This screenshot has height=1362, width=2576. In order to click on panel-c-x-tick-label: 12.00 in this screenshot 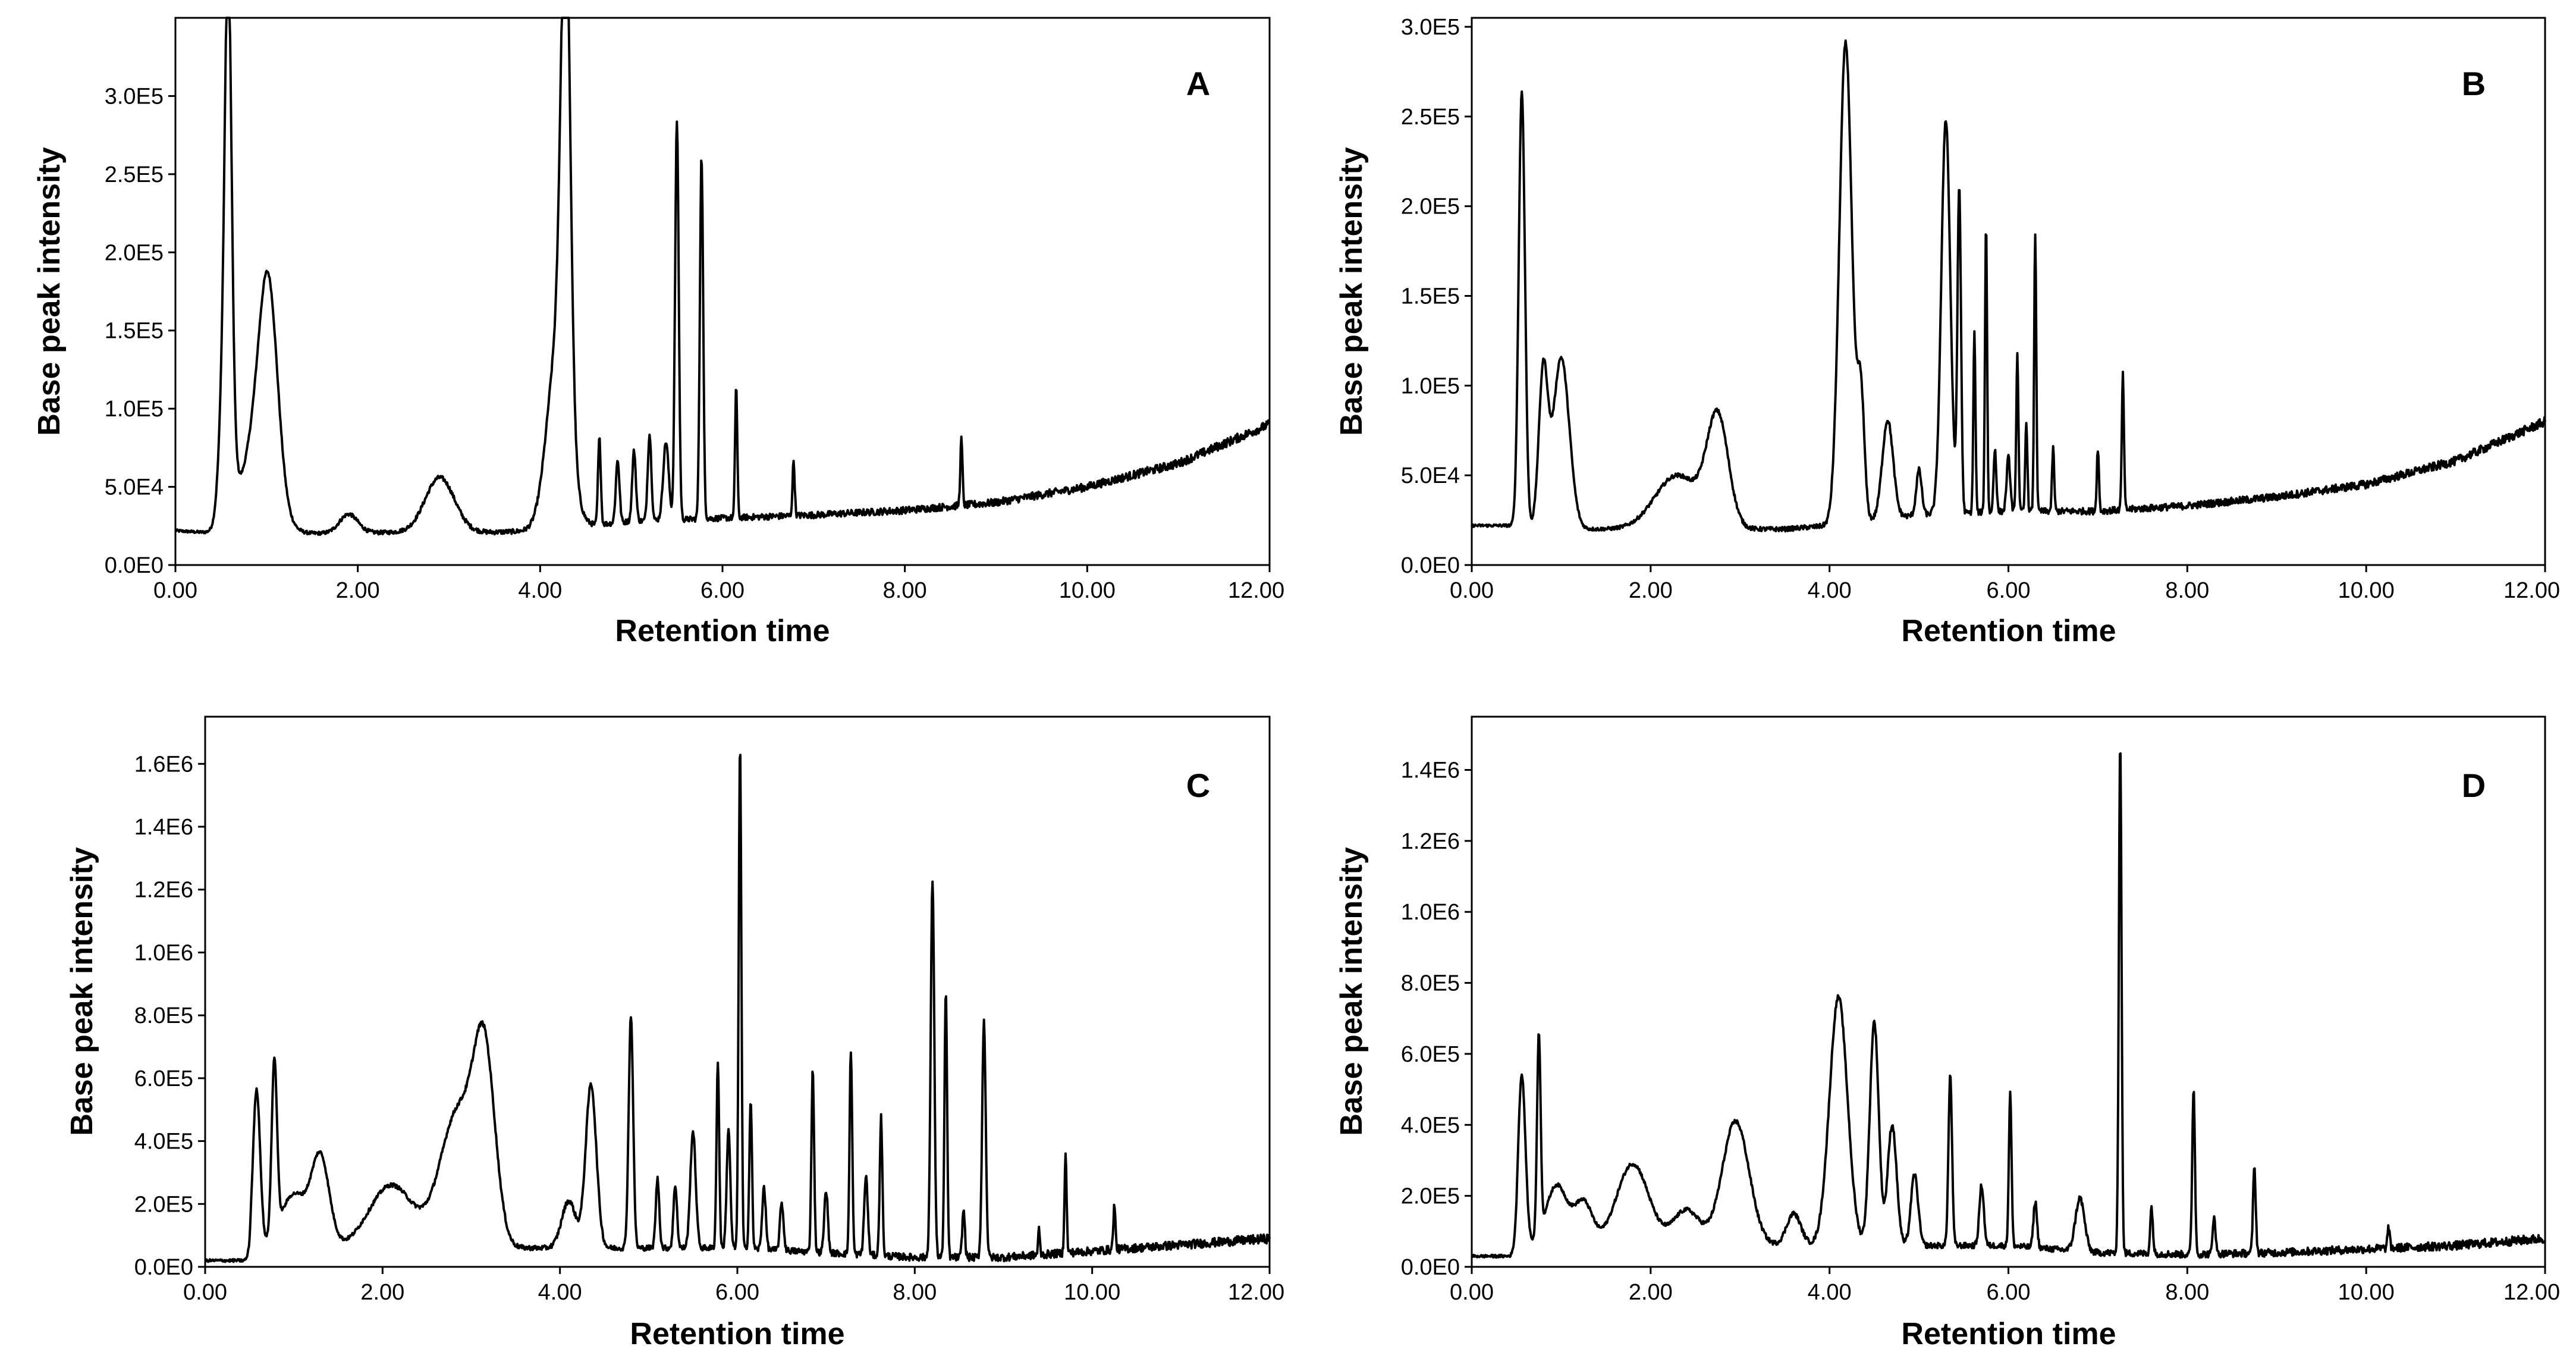, I will do `click(1256, 1292)`.